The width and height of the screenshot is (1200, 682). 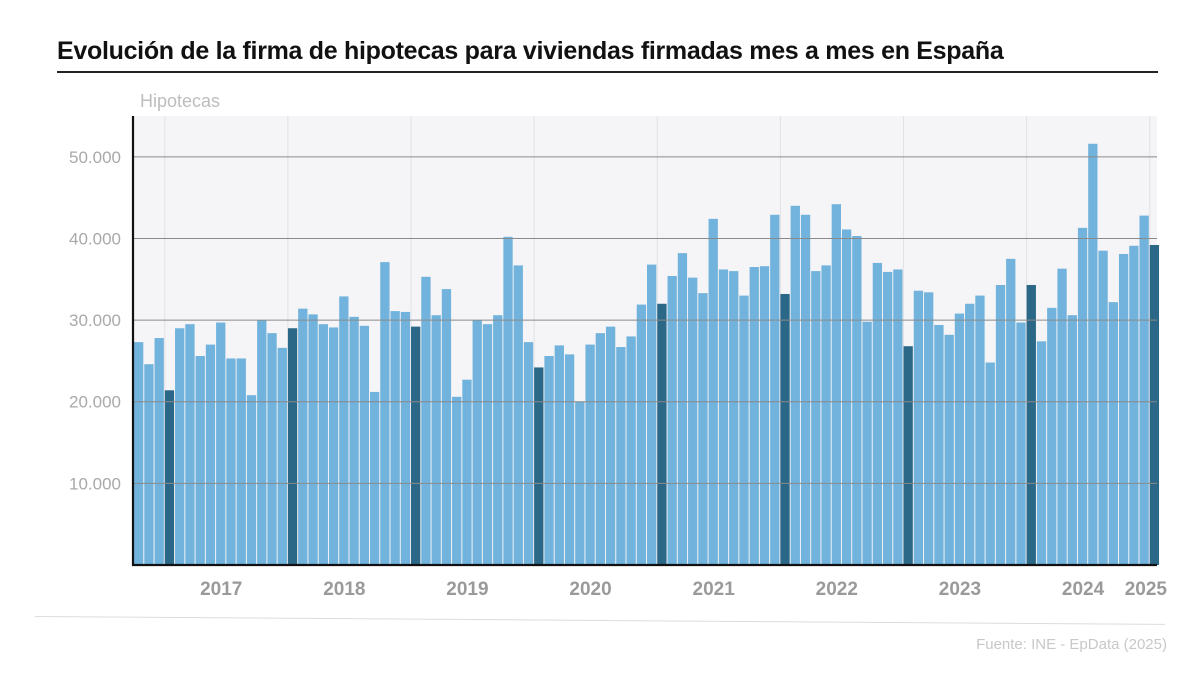 I want to click on x-tick-label: 2019, so click(x=467, y=589).